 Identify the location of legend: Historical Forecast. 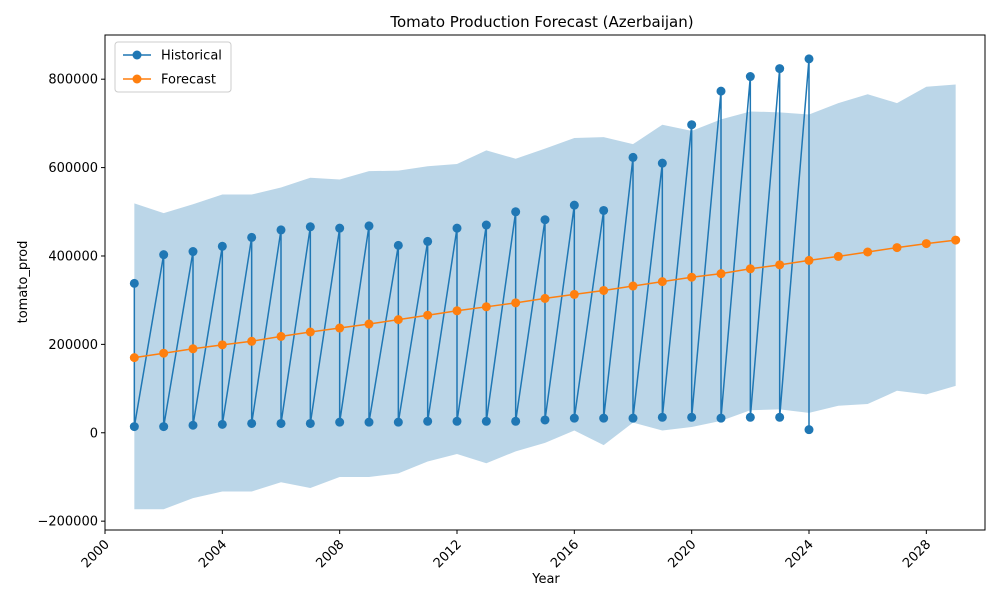
(173, 67).